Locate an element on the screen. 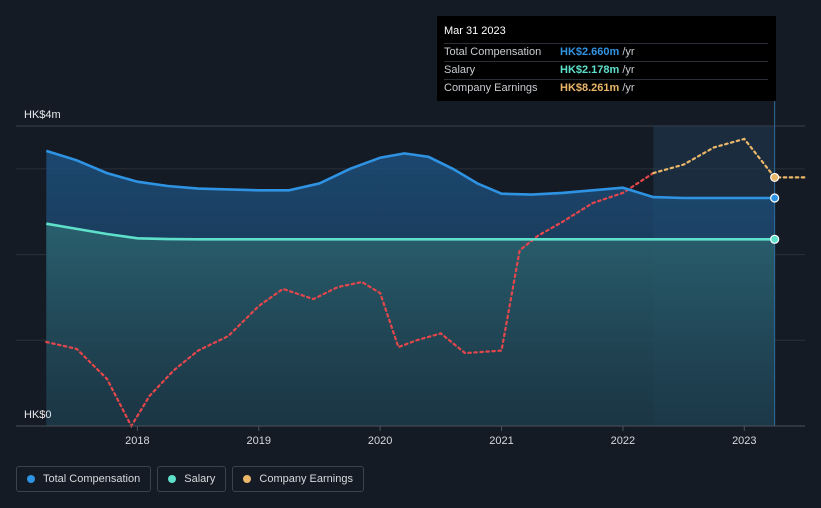  y-axis-label-bottom: HK$0 is located at coordinates (38, 415).